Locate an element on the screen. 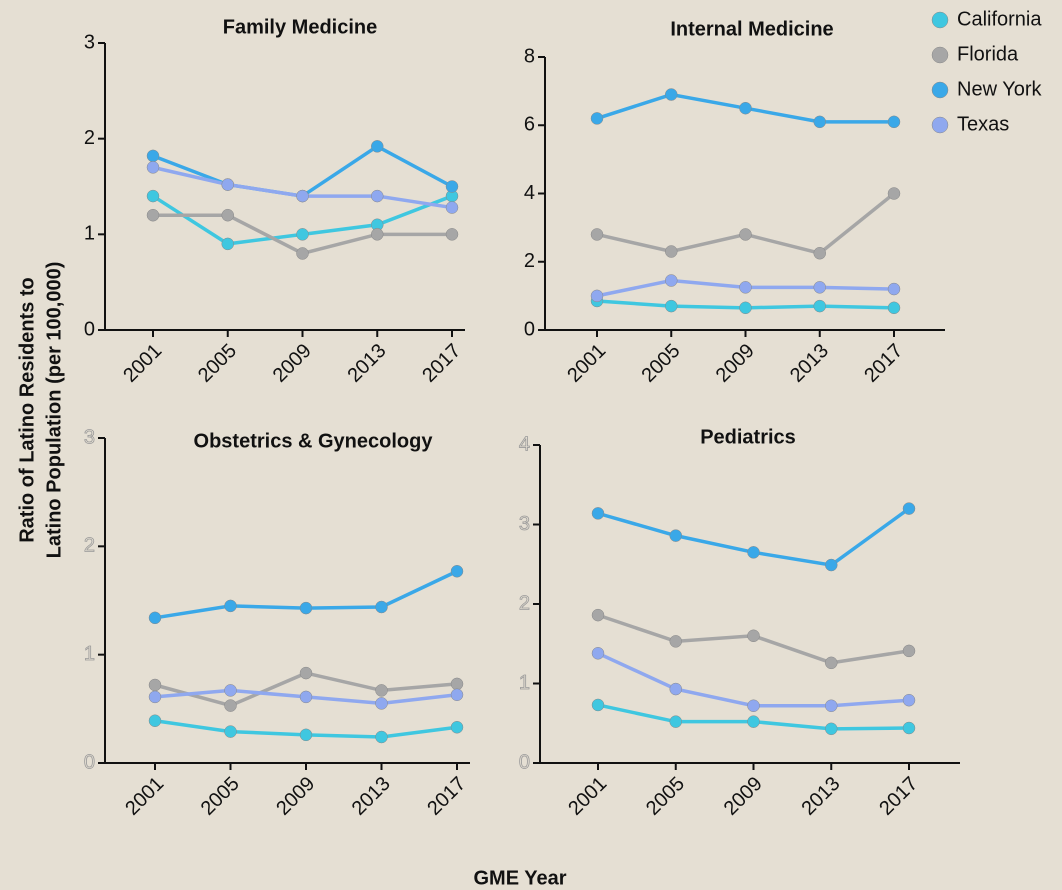 This screenshot has height=890, width=1062. series-line is located at coordinates (746, 224).